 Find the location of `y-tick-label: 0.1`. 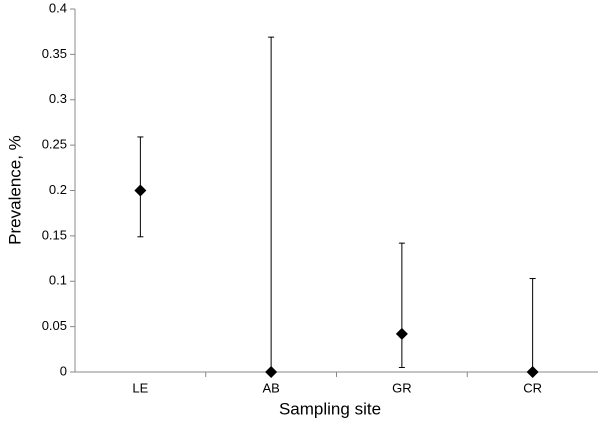

y-tick-label: 0.1 is located at coordinates (58, 280).